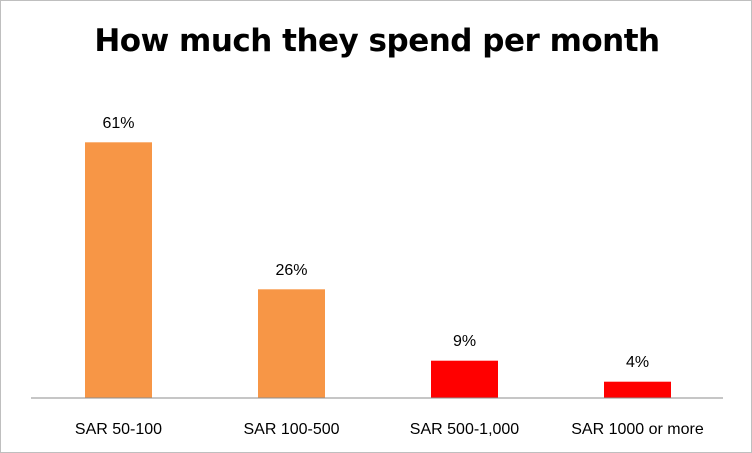 This screenshot has width=752, height=453. What do you see at coordinates (464, 341) in the screenshot?
I see `data-label-3: 9%` at bounding box center [464, 341].